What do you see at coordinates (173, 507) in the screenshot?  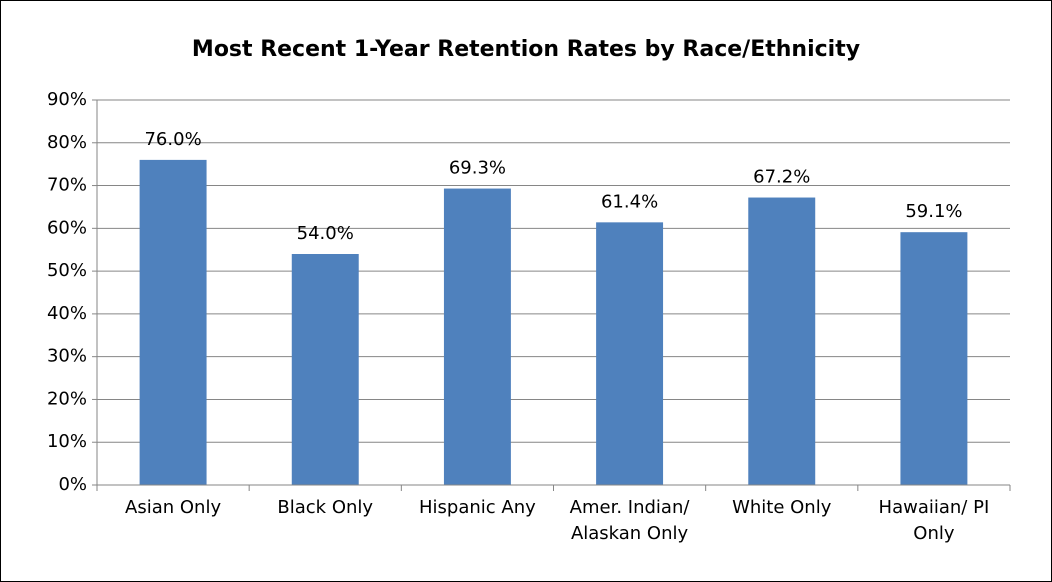 I see `x-tick-label: Asian Only` at bounding box center [173, 507].